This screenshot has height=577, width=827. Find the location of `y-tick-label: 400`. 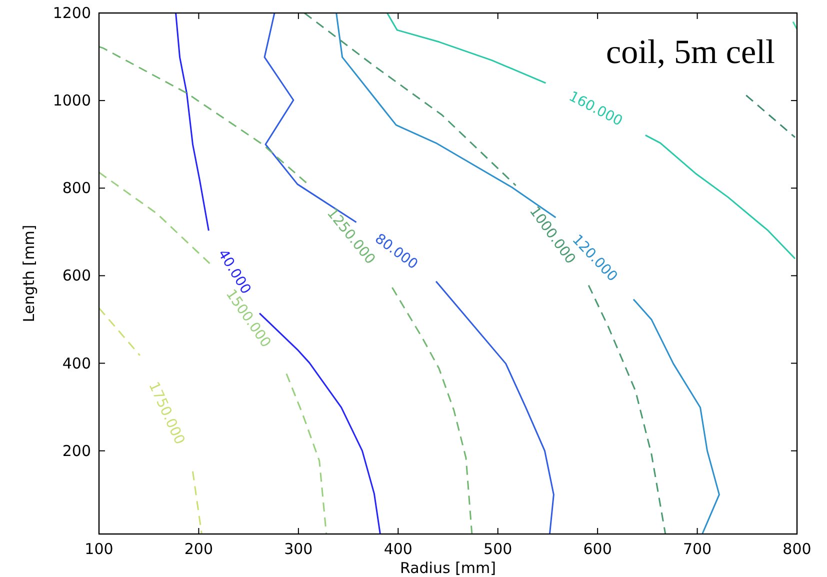

y-tick-label: 400 is located at coordinates (76, 363).